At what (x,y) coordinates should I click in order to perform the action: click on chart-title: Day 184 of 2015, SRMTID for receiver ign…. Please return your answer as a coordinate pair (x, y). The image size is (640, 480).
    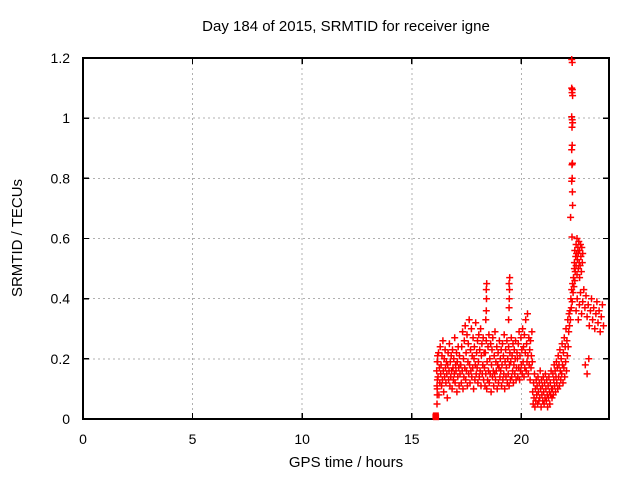
    Looking at the image, I should click on (346, 26).